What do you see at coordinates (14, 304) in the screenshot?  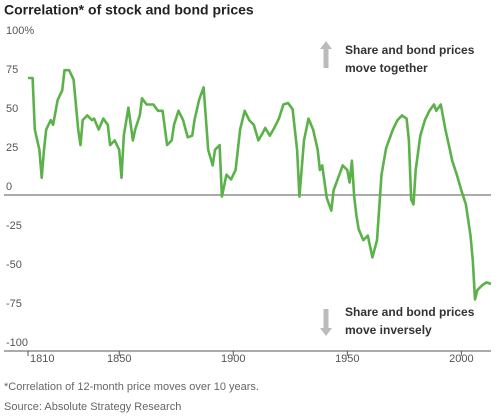 I see `y-tick-label: -75` at bounding box center [14, 304].